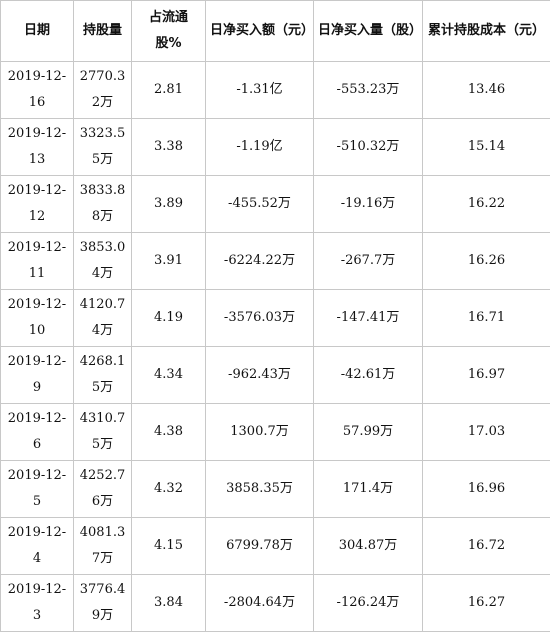  I want to click on net-buy-volume-cell: -267.7万, so click(368, 261).